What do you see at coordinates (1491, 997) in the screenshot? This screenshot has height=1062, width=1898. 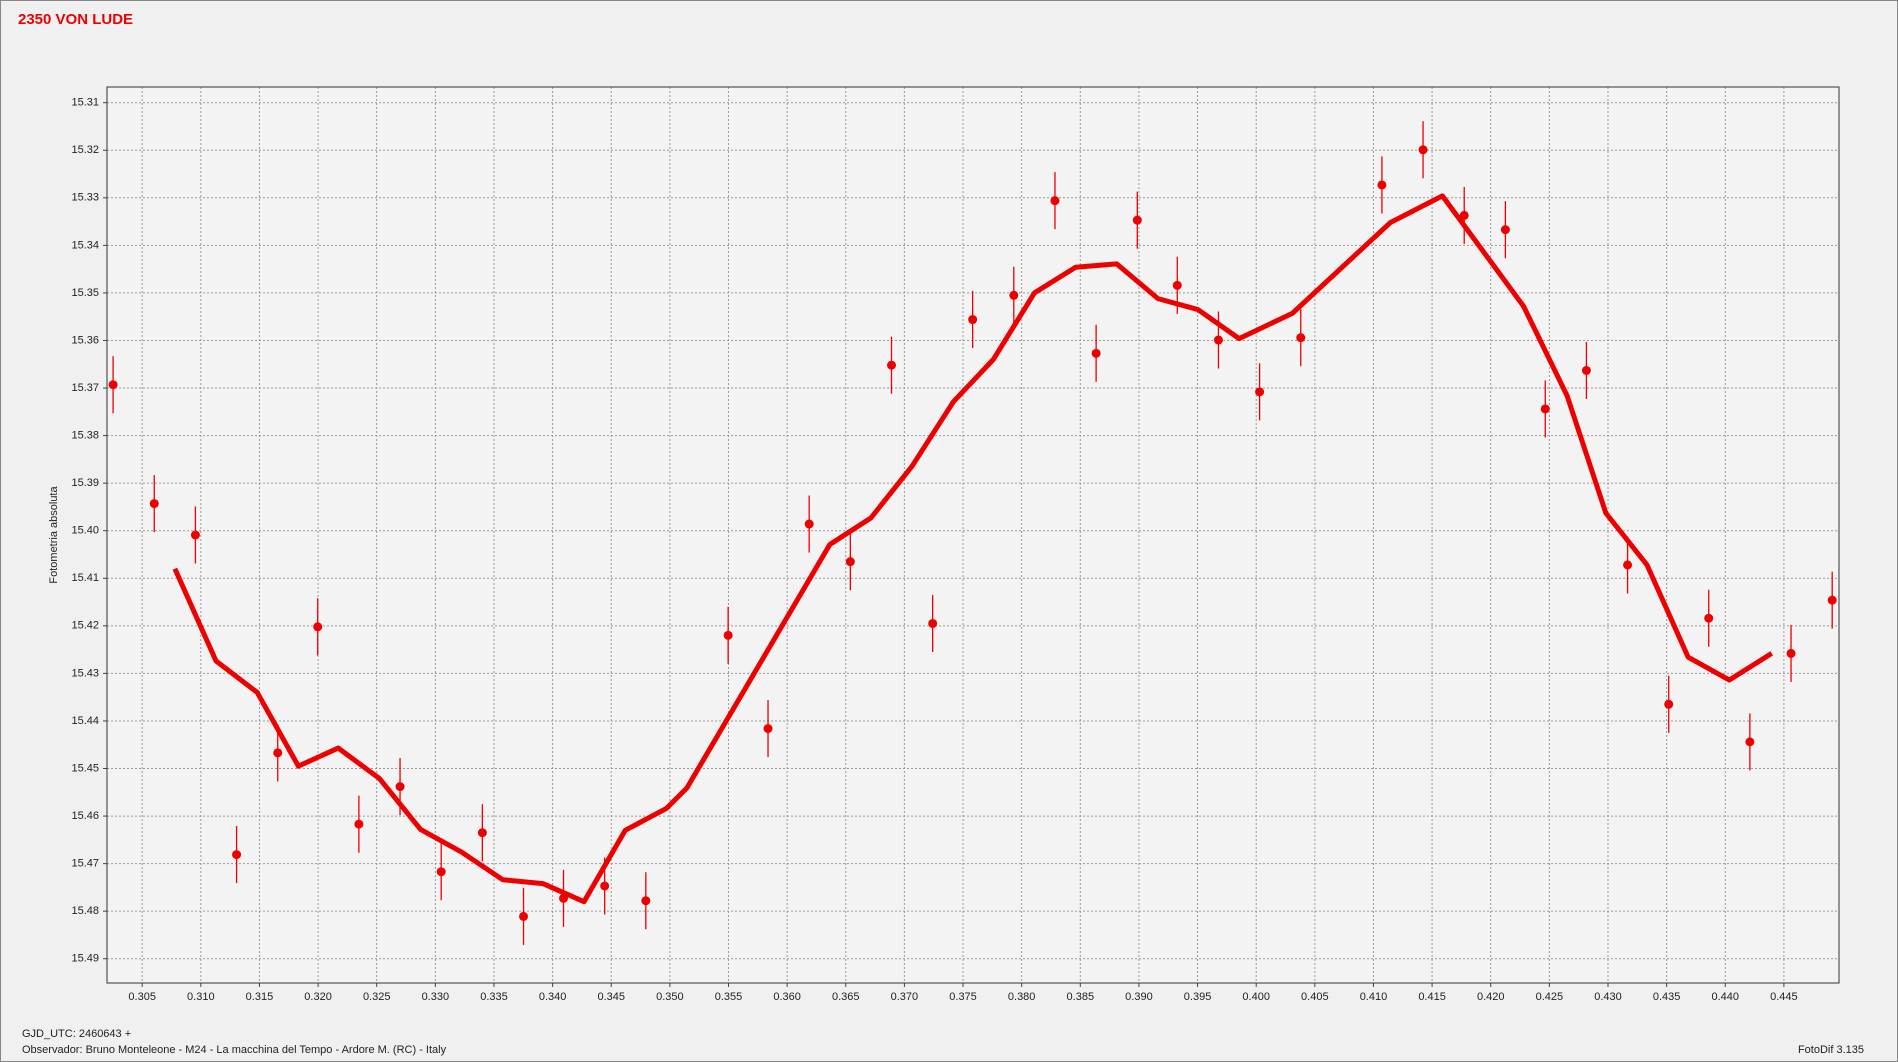 I see `x-tick-label: 0.420` at bounding box center [1491, 997].